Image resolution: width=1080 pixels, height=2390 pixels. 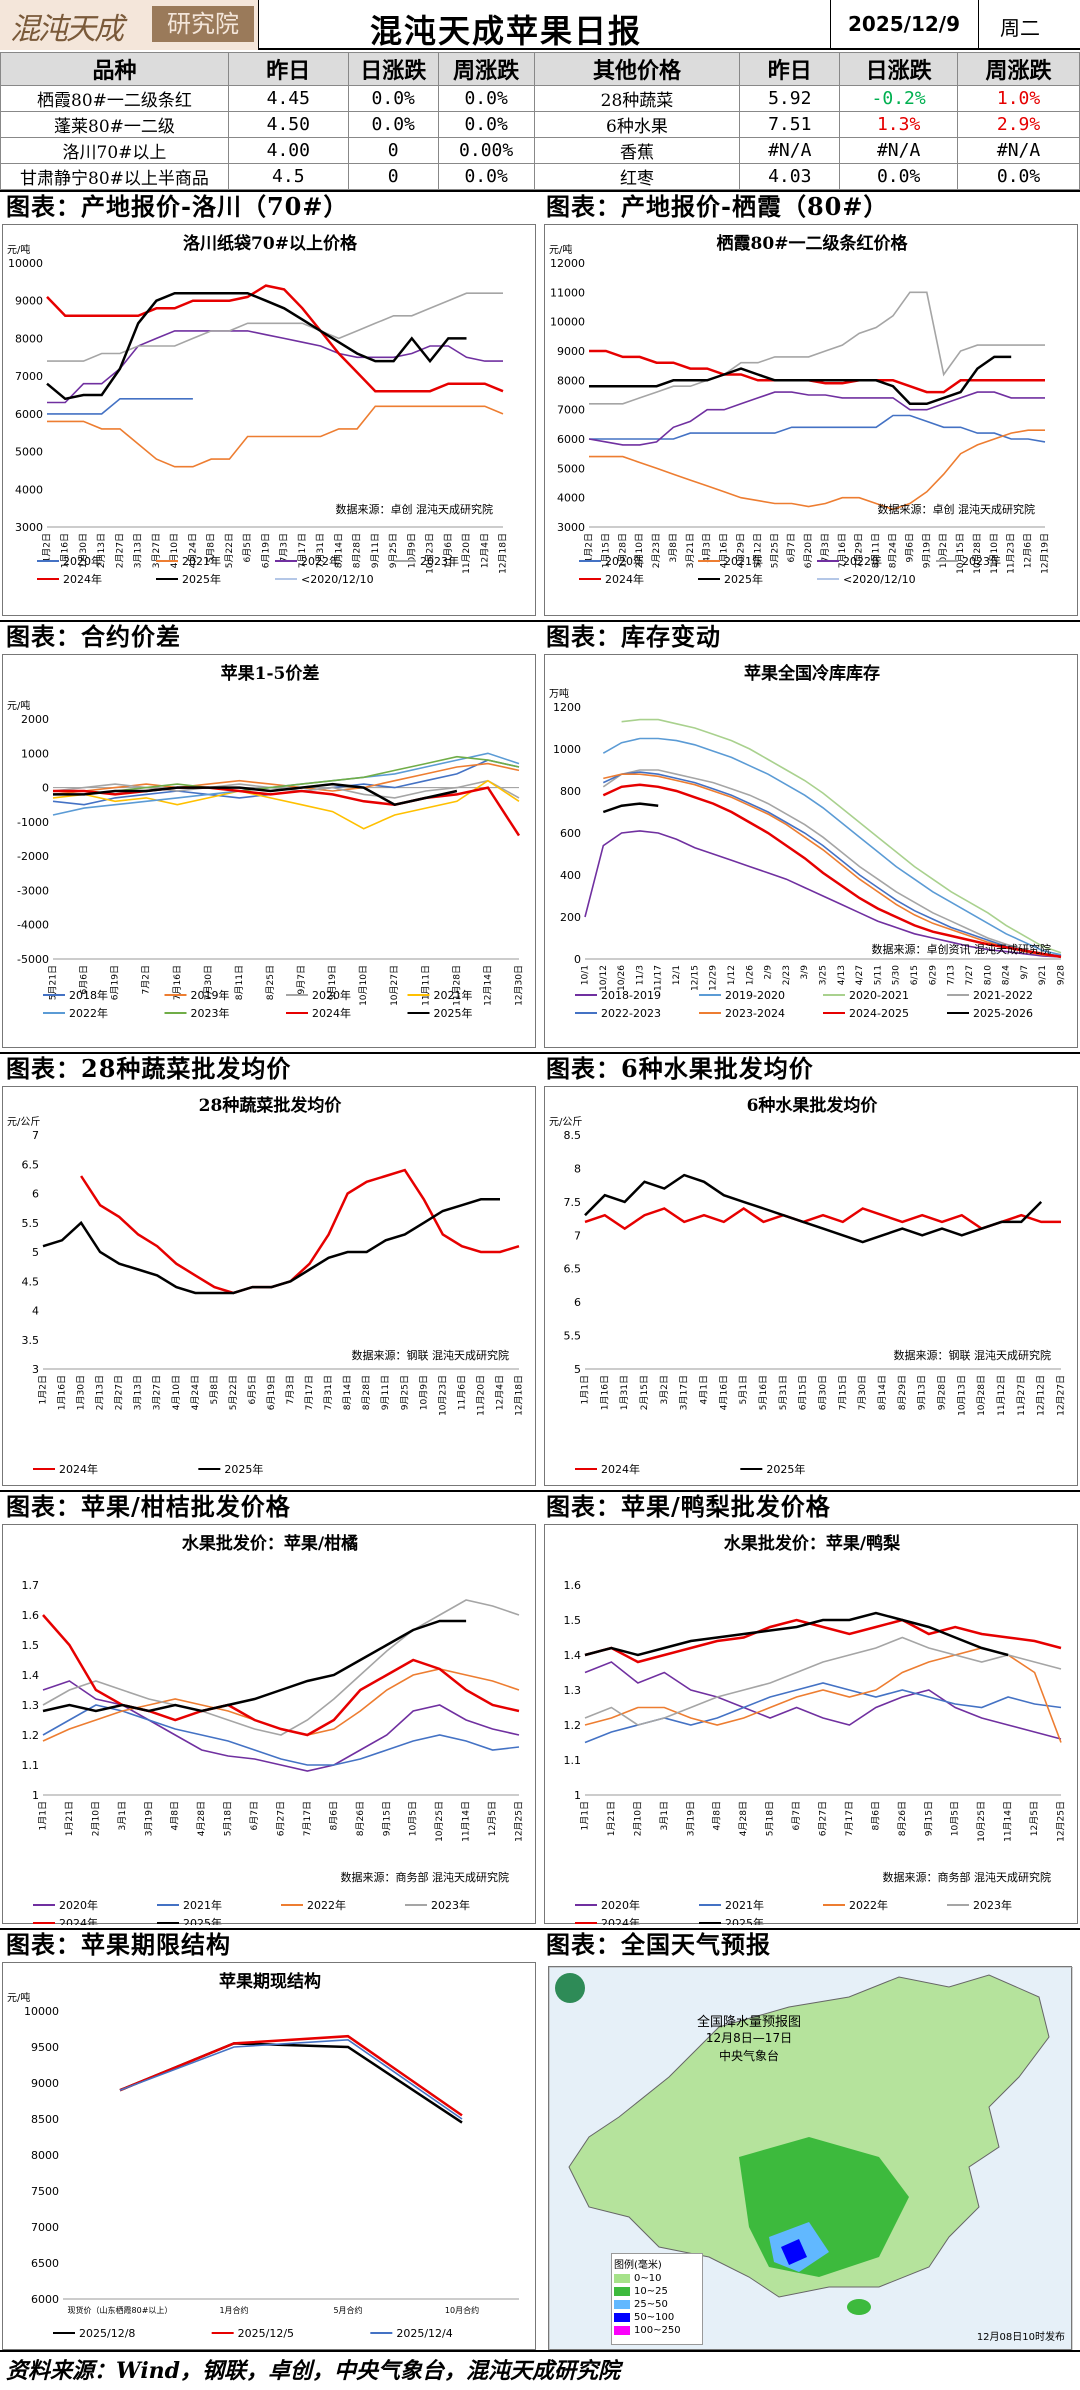 I want to click on y-tick-label: 8, so click(x=577, y=1168).